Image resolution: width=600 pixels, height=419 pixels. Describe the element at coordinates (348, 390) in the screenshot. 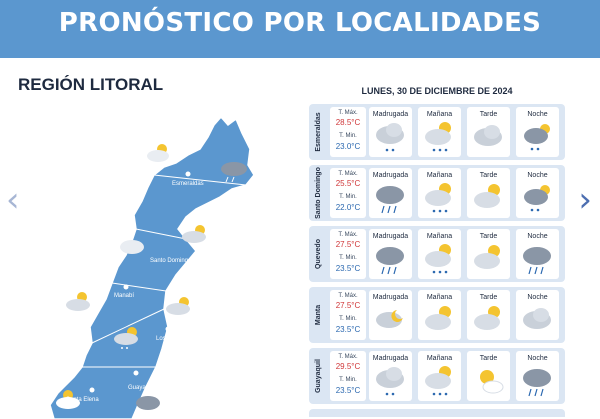

I see `min-temp-value: 23.5°C` at that location.